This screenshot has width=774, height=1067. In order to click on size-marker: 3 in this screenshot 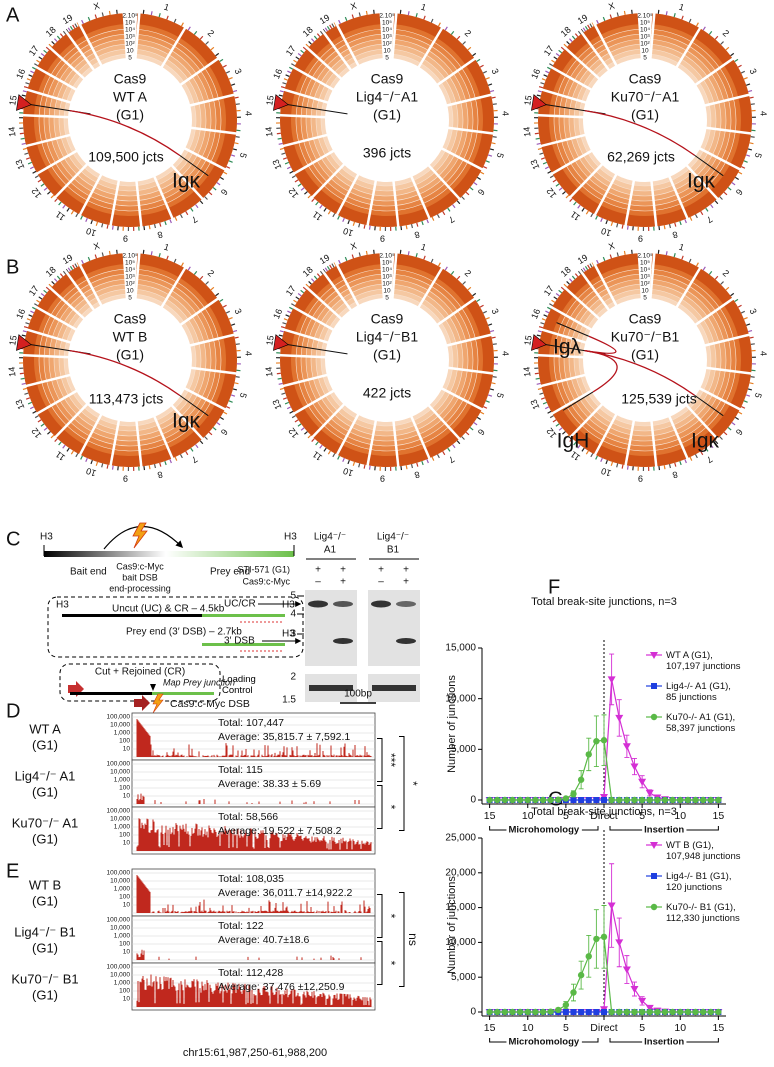, I will do `click(293, 634)`.